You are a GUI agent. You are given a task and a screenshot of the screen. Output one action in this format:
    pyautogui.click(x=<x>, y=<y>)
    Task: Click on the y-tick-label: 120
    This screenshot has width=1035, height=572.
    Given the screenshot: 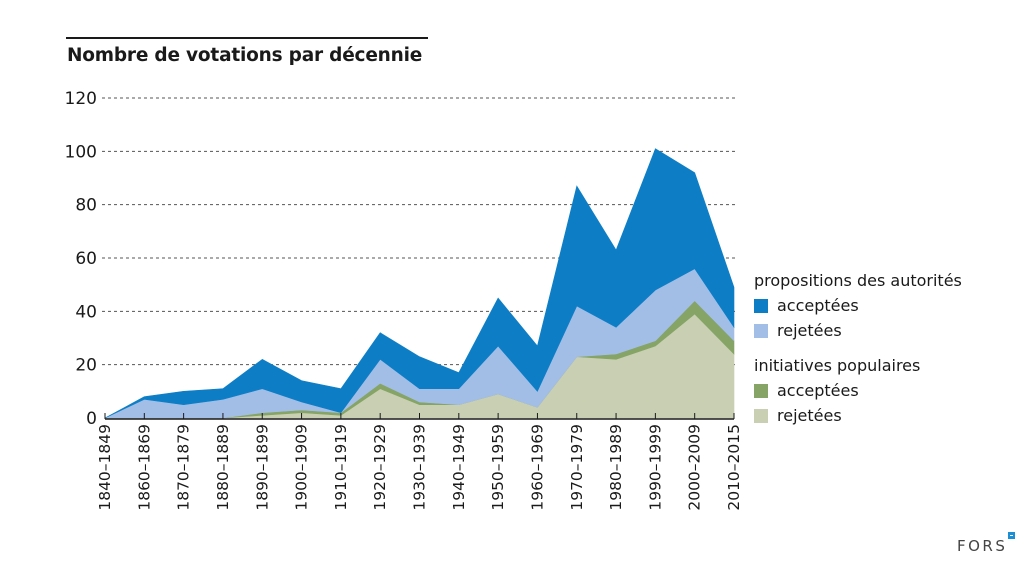 What is the action you would take?
    pyautogui.click(x=81, y=99)
    